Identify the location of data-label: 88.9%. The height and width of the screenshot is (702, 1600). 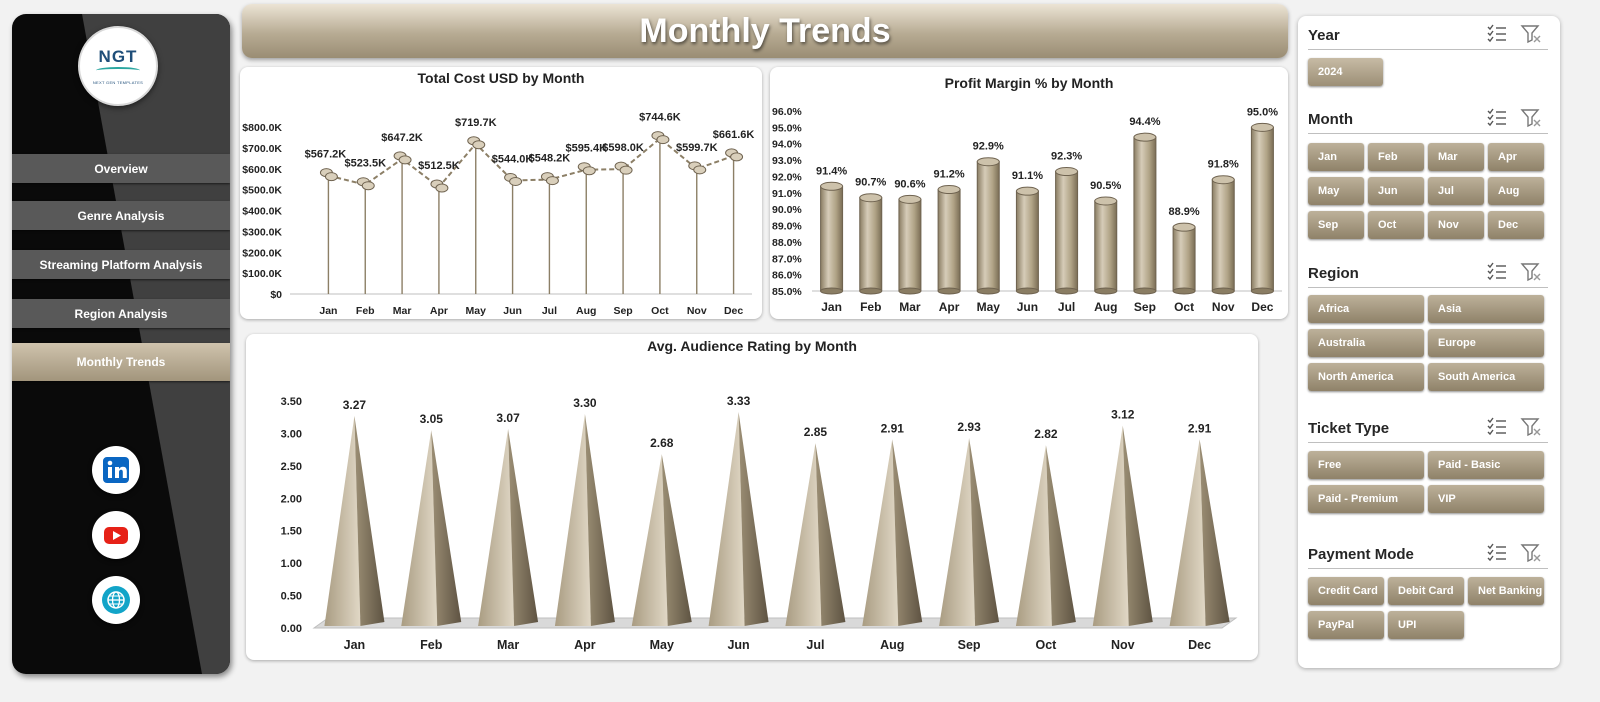
(1183, 212).